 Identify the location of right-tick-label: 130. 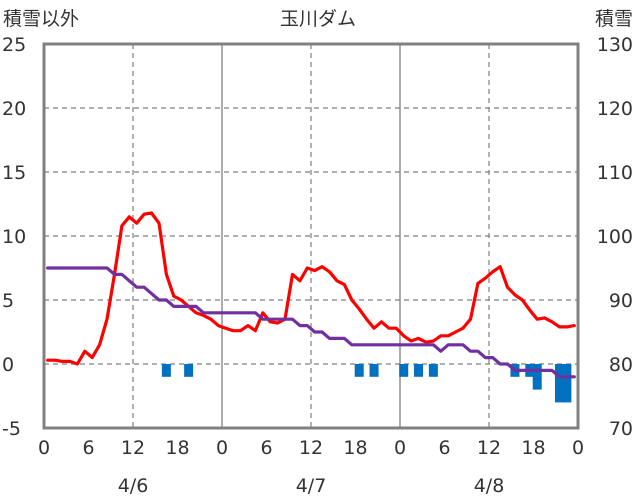
(615, 45).